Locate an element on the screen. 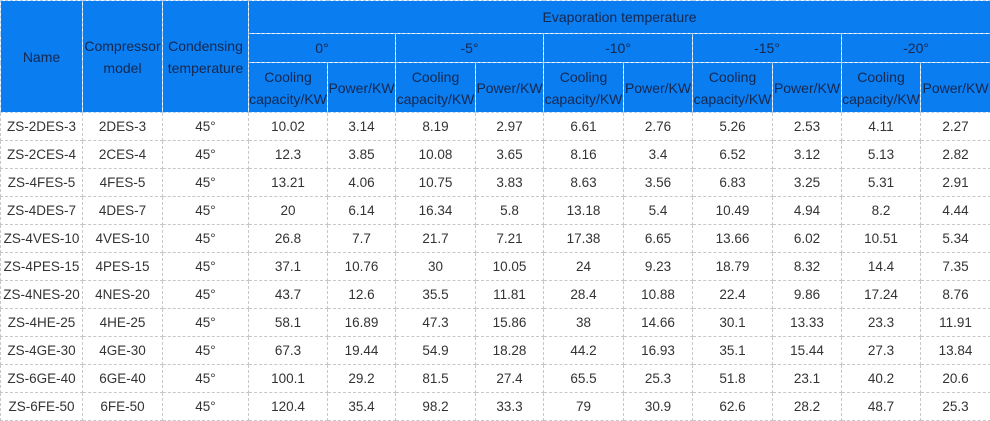  table-cell: 47.3 is located at coordinates (436, 323).